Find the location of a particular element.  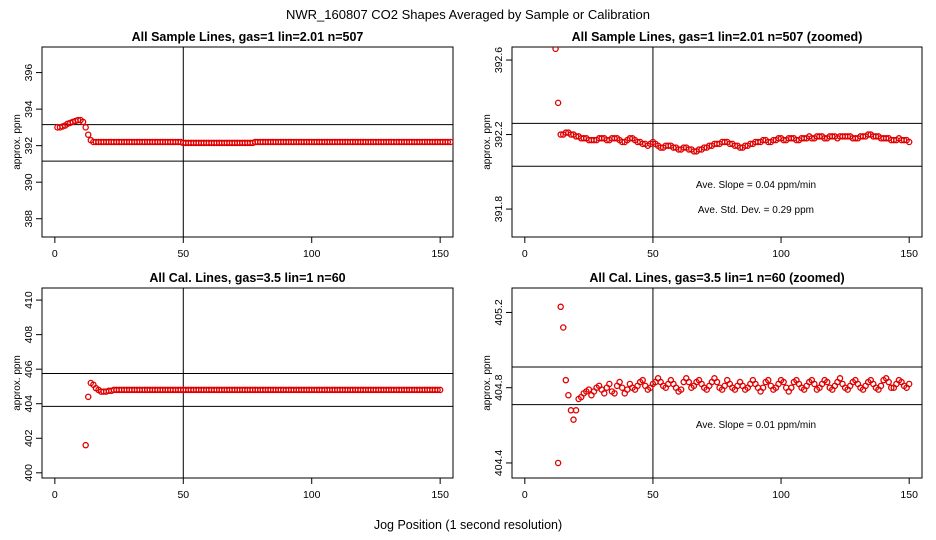

panel-title: All Sample Lines, gas=1 lin=2.01 n=507 is located at coordinates (248, 37).